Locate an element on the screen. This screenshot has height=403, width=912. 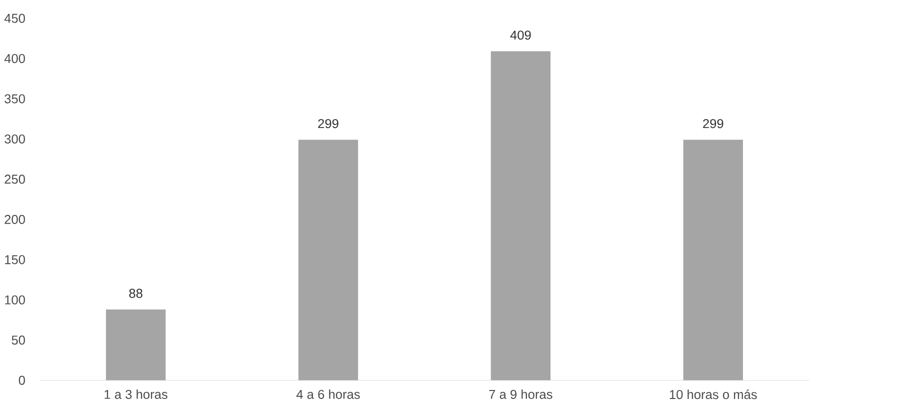
y-tick-label: 300 is located at coordinates (14, 139).